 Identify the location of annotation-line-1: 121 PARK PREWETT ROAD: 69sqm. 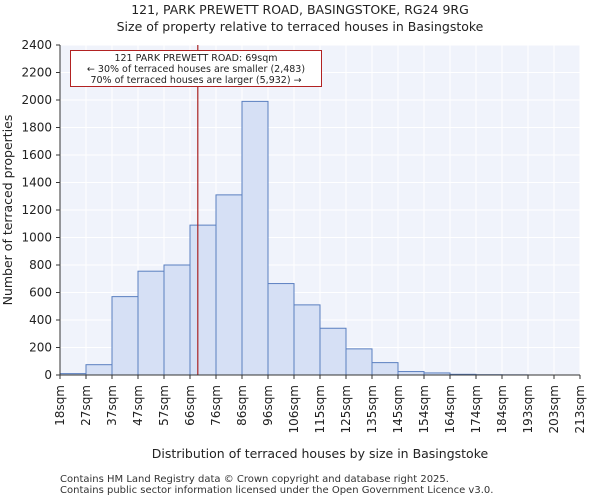
(196, 58).